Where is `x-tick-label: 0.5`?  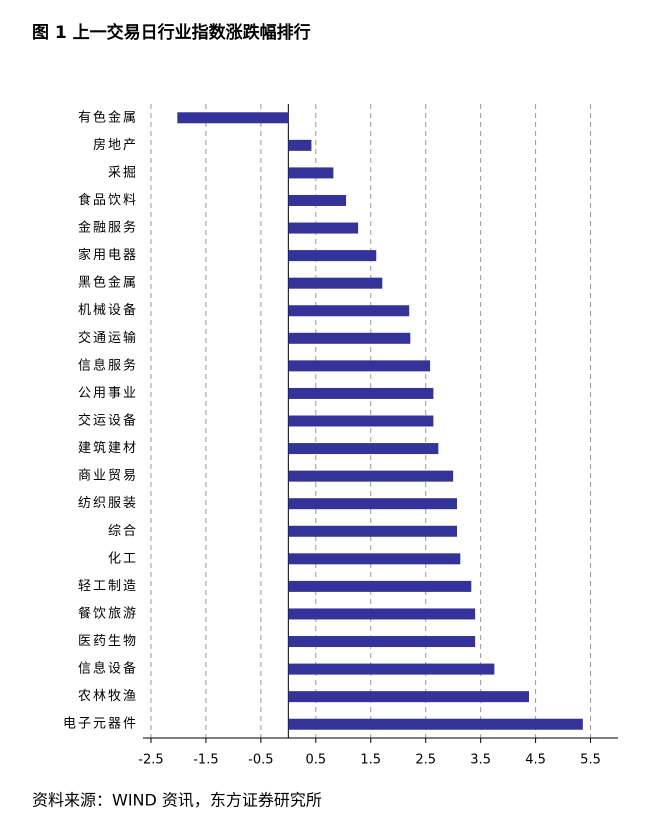 x-tick-label: 0.5 is located at coordinates (315, 760).